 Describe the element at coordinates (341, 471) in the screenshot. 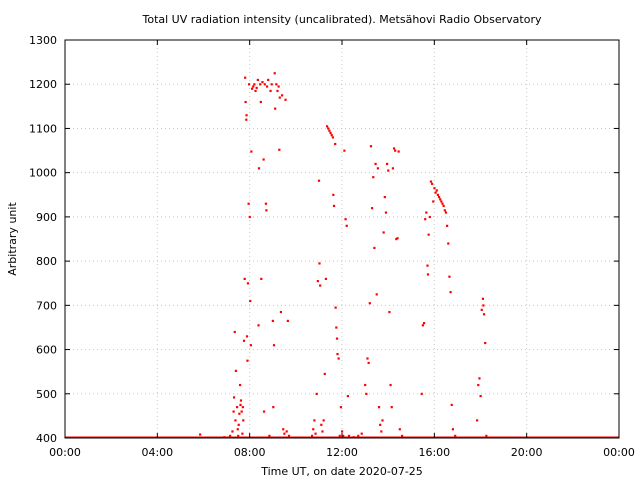

I see `x-axis-label: Time UT, on date 2020-07-25` at that location.